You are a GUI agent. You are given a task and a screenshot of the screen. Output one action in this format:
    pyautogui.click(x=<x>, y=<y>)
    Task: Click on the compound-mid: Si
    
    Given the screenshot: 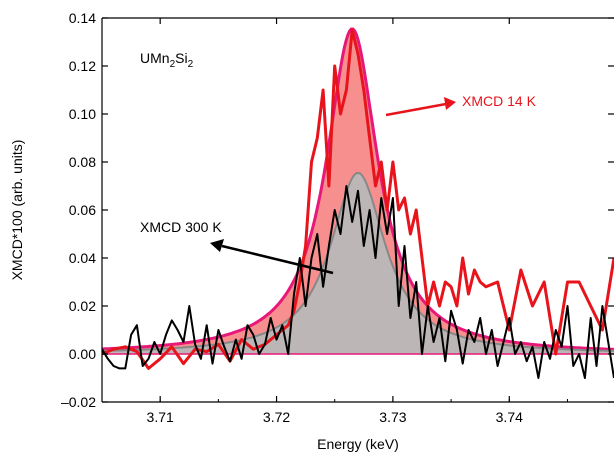 What is the action you would take?
    pyautogui.click(x=181, y=58)
    